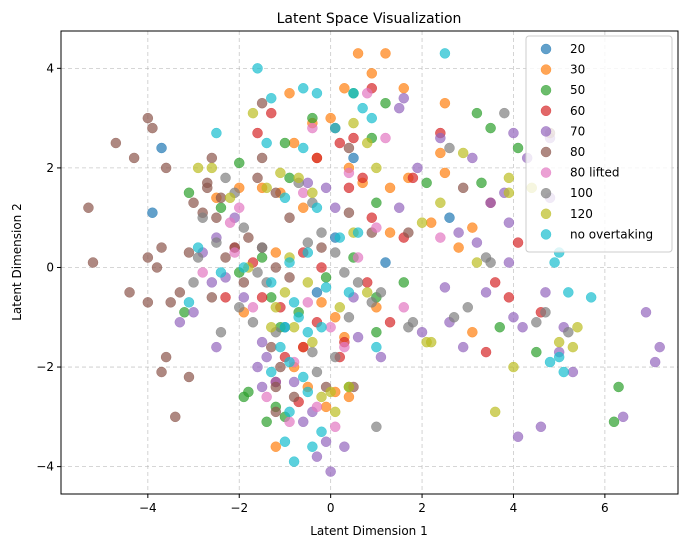 The image size is (689, 547). I want to click on x-tick-label: 4, so click(514, 508).